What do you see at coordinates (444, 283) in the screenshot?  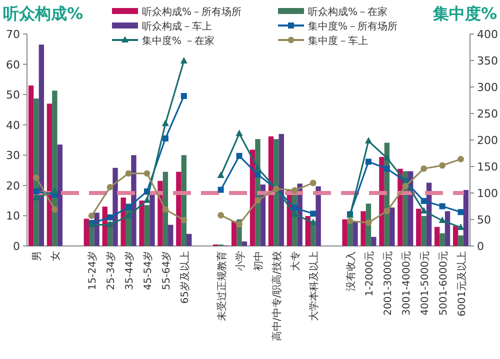 I see `x-tick-label: 5001-6000元` at bounding box center [444, 283].